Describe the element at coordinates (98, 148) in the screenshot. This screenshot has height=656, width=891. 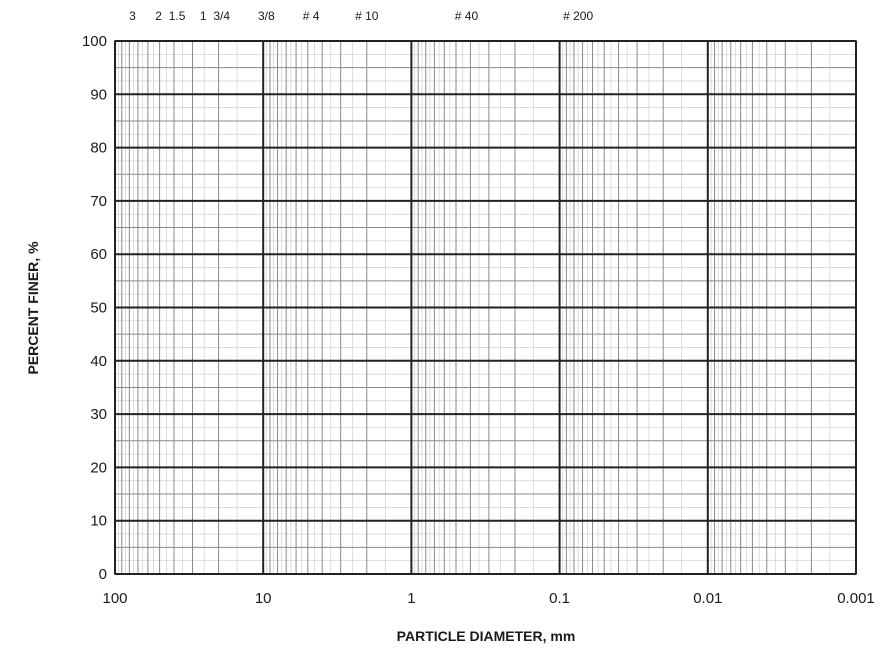
I see `y-tick-label: 80` at that location.